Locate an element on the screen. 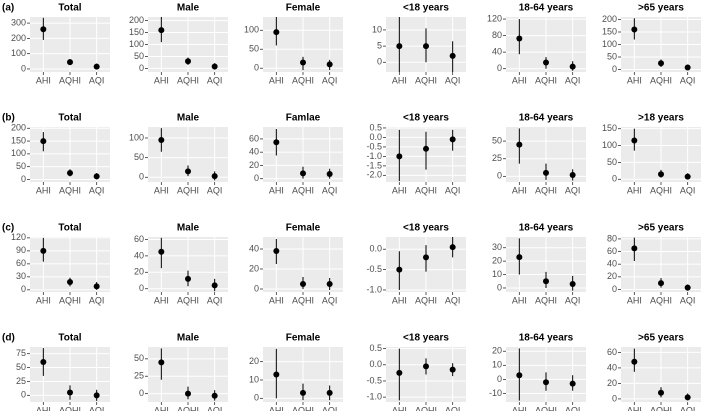 The image size is (708, 416). panel-title: 18-64 years is located at coordinates (546, 8).